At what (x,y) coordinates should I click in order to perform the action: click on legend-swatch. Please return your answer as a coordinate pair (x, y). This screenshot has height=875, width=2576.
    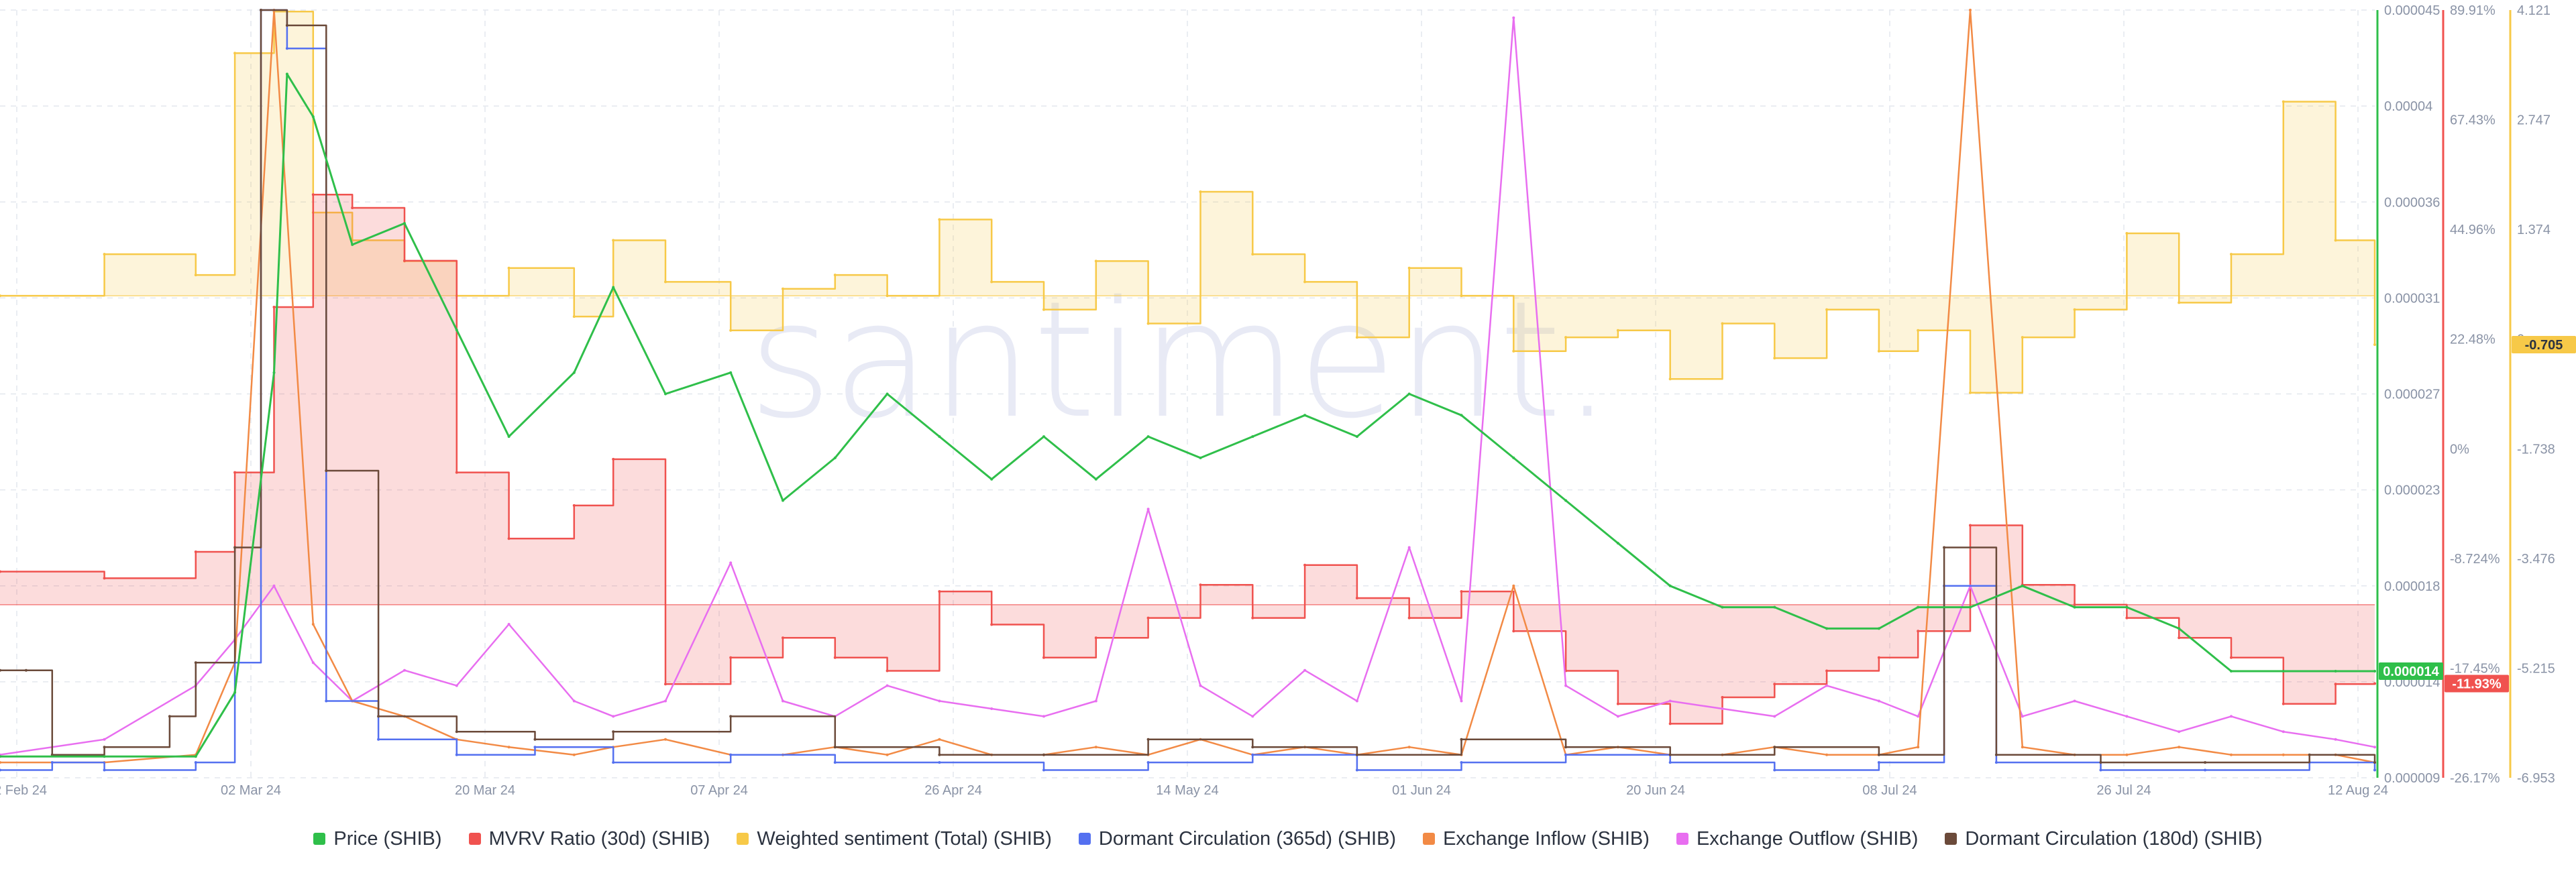
    Looking at the image, I should click on (1429, 839).